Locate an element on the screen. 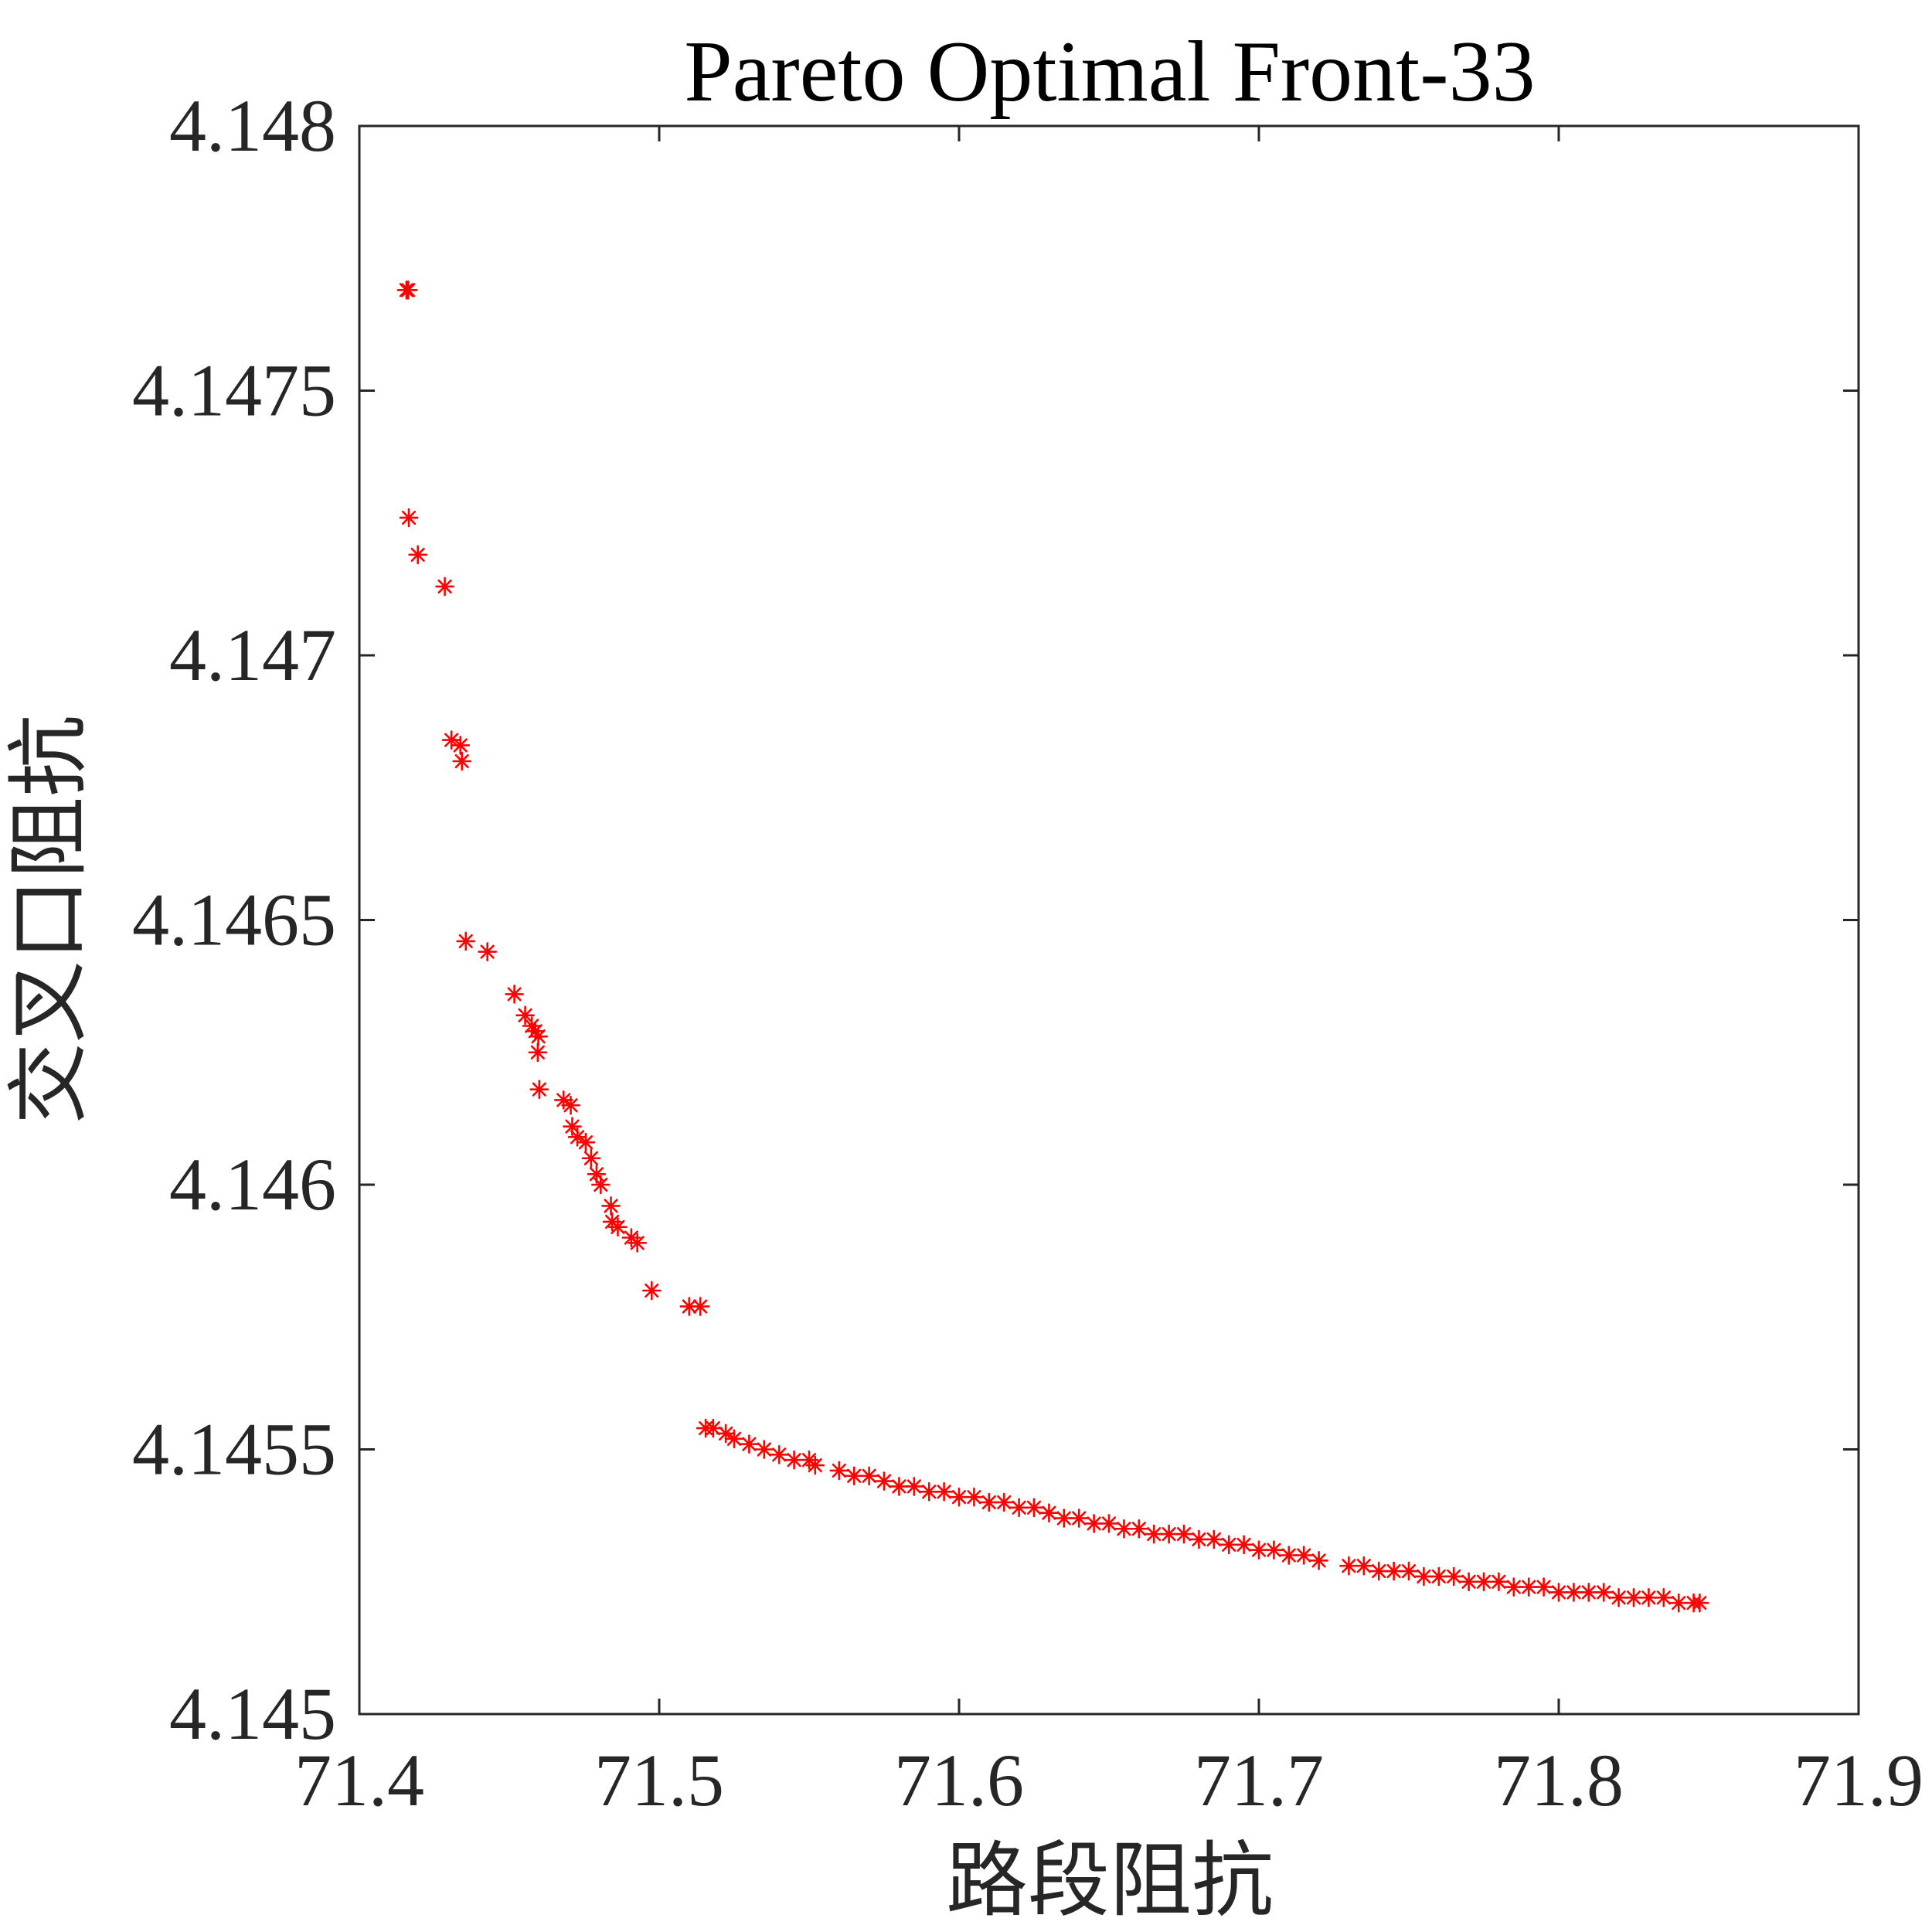  y-tick-label: 4.146 is located at coordinates (253, 1184).